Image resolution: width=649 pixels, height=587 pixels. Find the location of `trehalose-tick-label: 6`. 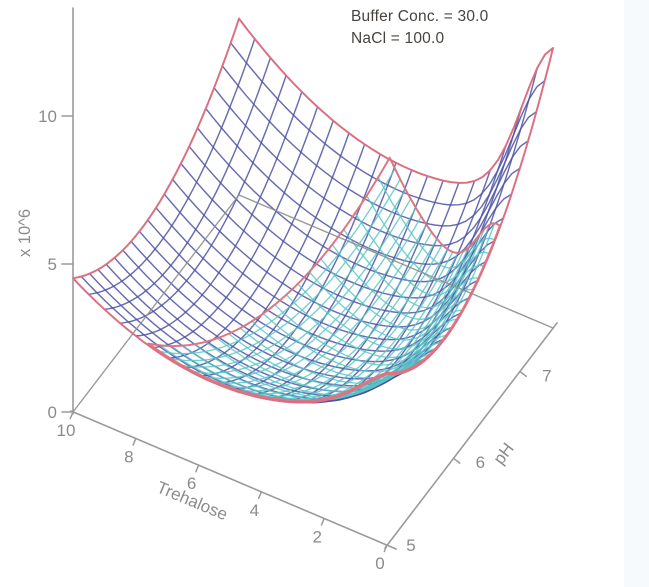

trehalose-tick-label: 6 is located at coordinates (191, 483).